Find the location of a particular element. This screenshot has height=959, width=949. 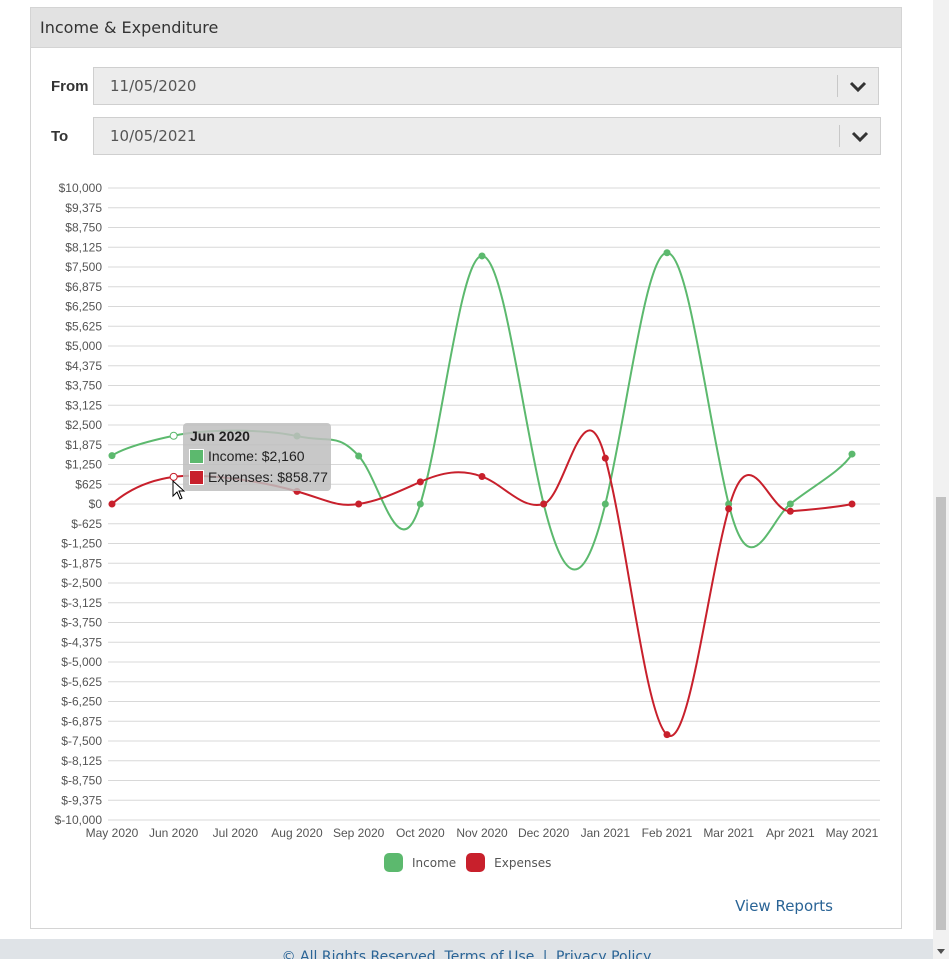

from-label: From is located at coordinates (70, 86).